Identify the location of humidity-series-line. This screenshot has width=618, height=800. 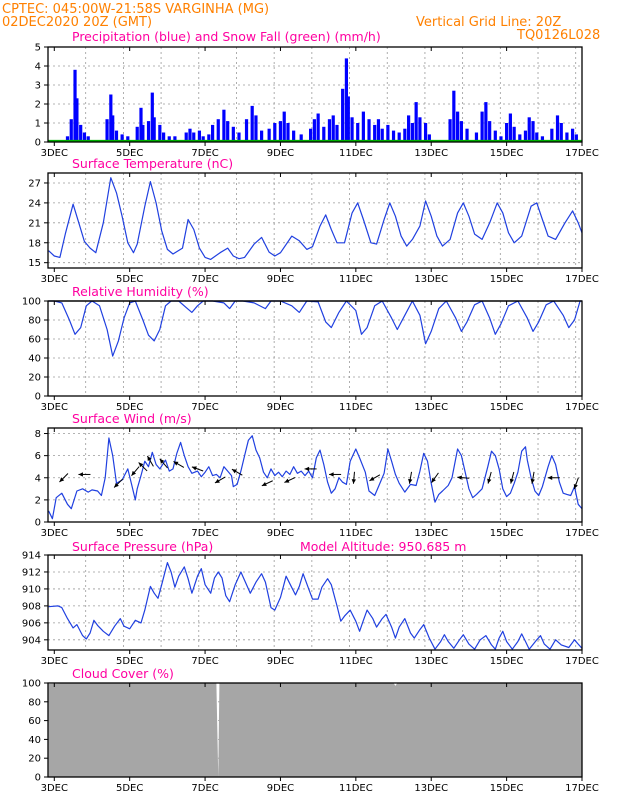
(315, 328).